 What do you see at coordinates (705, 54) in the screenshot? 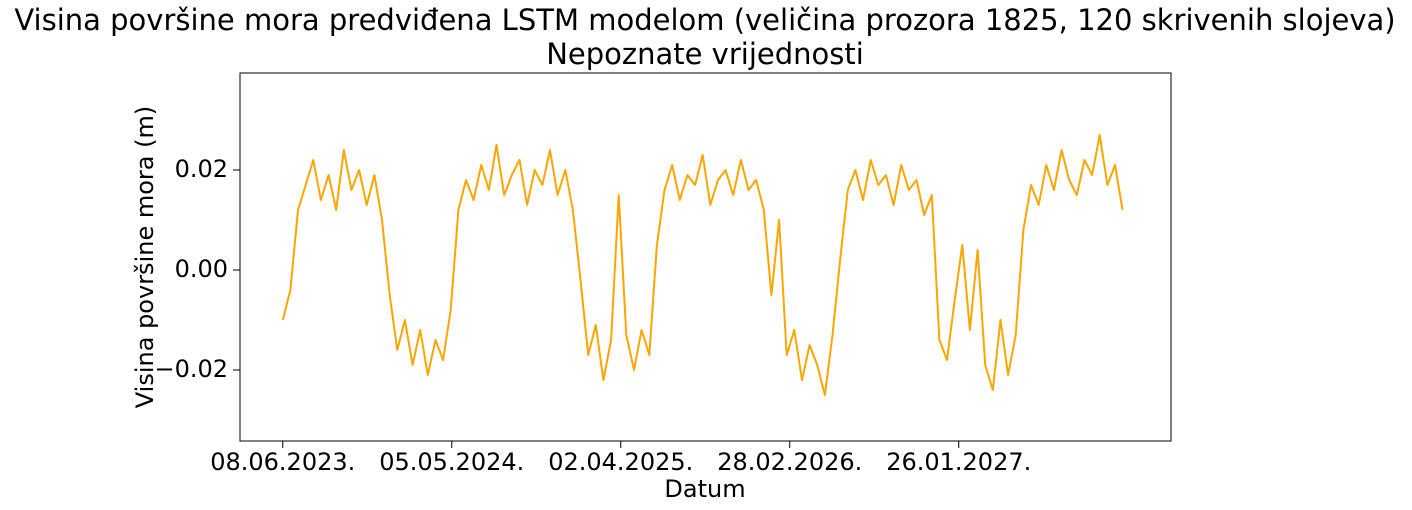
I see `chart-subtitle: Nepoznate vrijednosti` at bounding box center [705, 54].